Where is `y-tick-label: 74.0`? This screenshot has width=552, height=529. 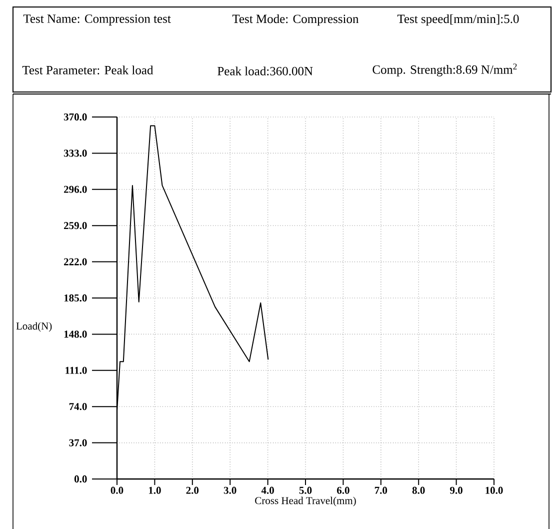 y-tick-label: 74.0 is located at coordinates (78, 406).